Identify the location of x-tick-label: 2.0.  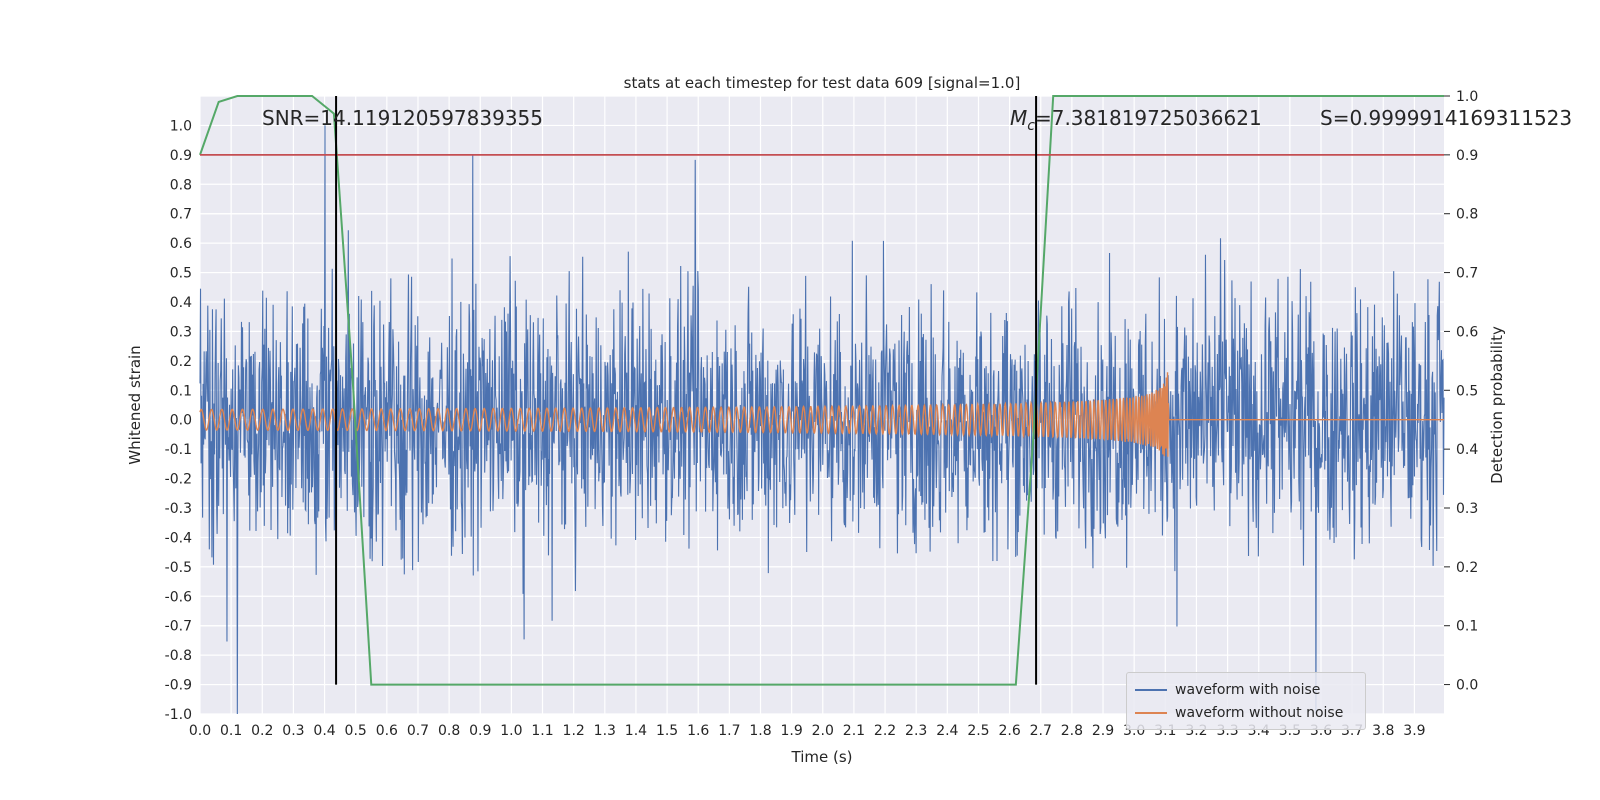
(823, 731).